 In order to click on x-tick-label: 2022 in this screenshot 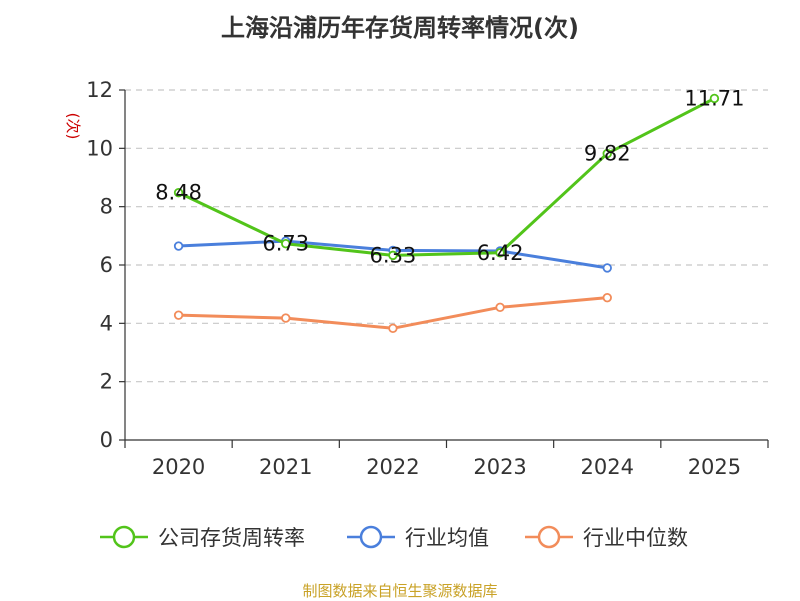, I will do `click(392, 467)`.